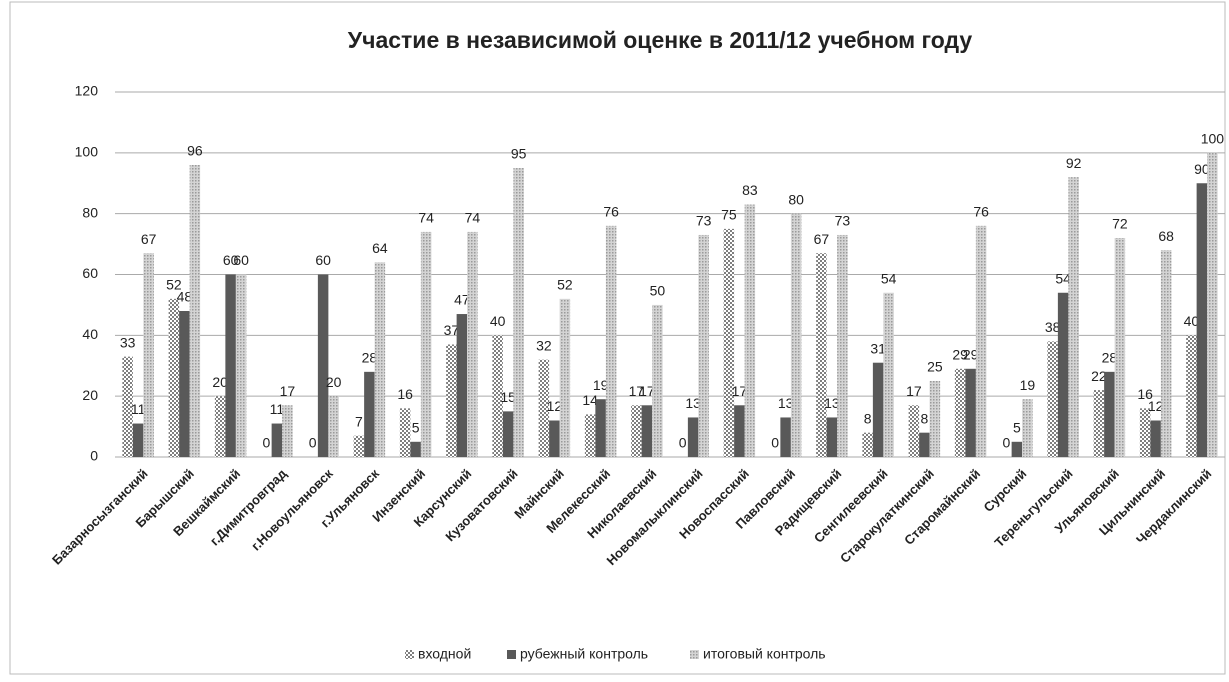 This screenshot has height=682, width=1229. I want to click on y-tick-label: 40, so click(90, 334).